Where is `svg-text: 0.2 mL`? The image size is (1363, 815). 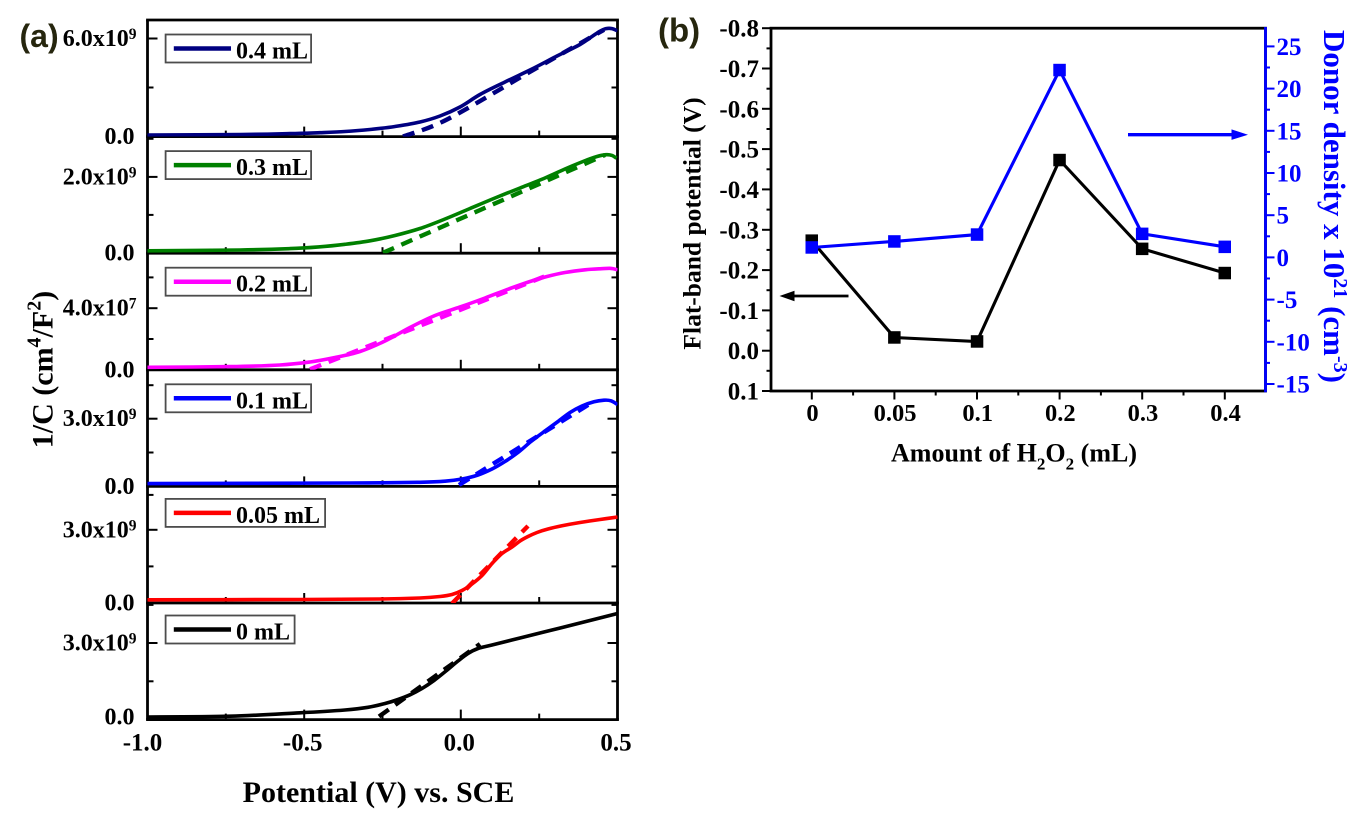 svg-text: 0.2 mL is located at coordinates (272, 285).